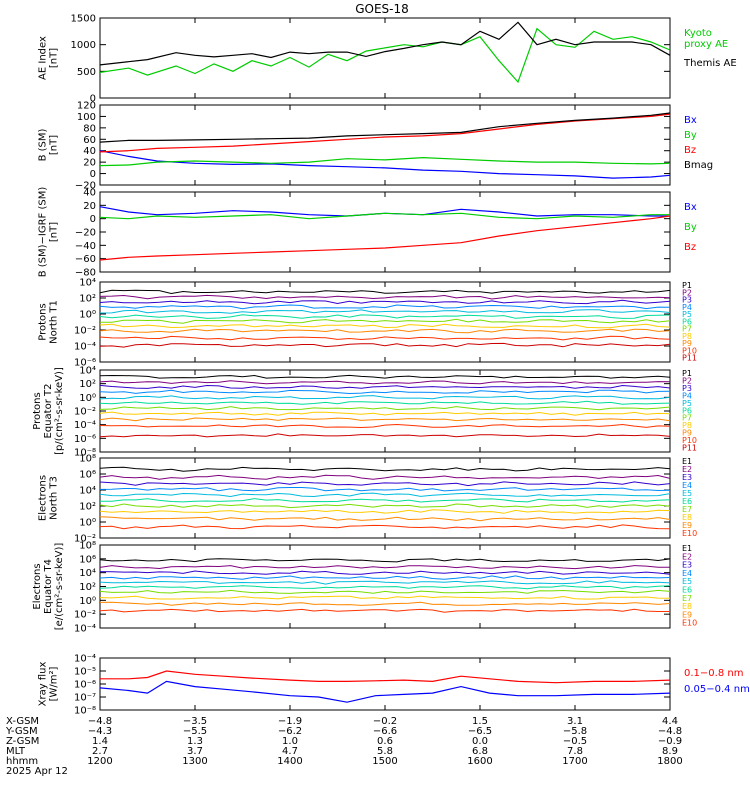  I want to click on y-tick-label: −20, so click(85, 233).